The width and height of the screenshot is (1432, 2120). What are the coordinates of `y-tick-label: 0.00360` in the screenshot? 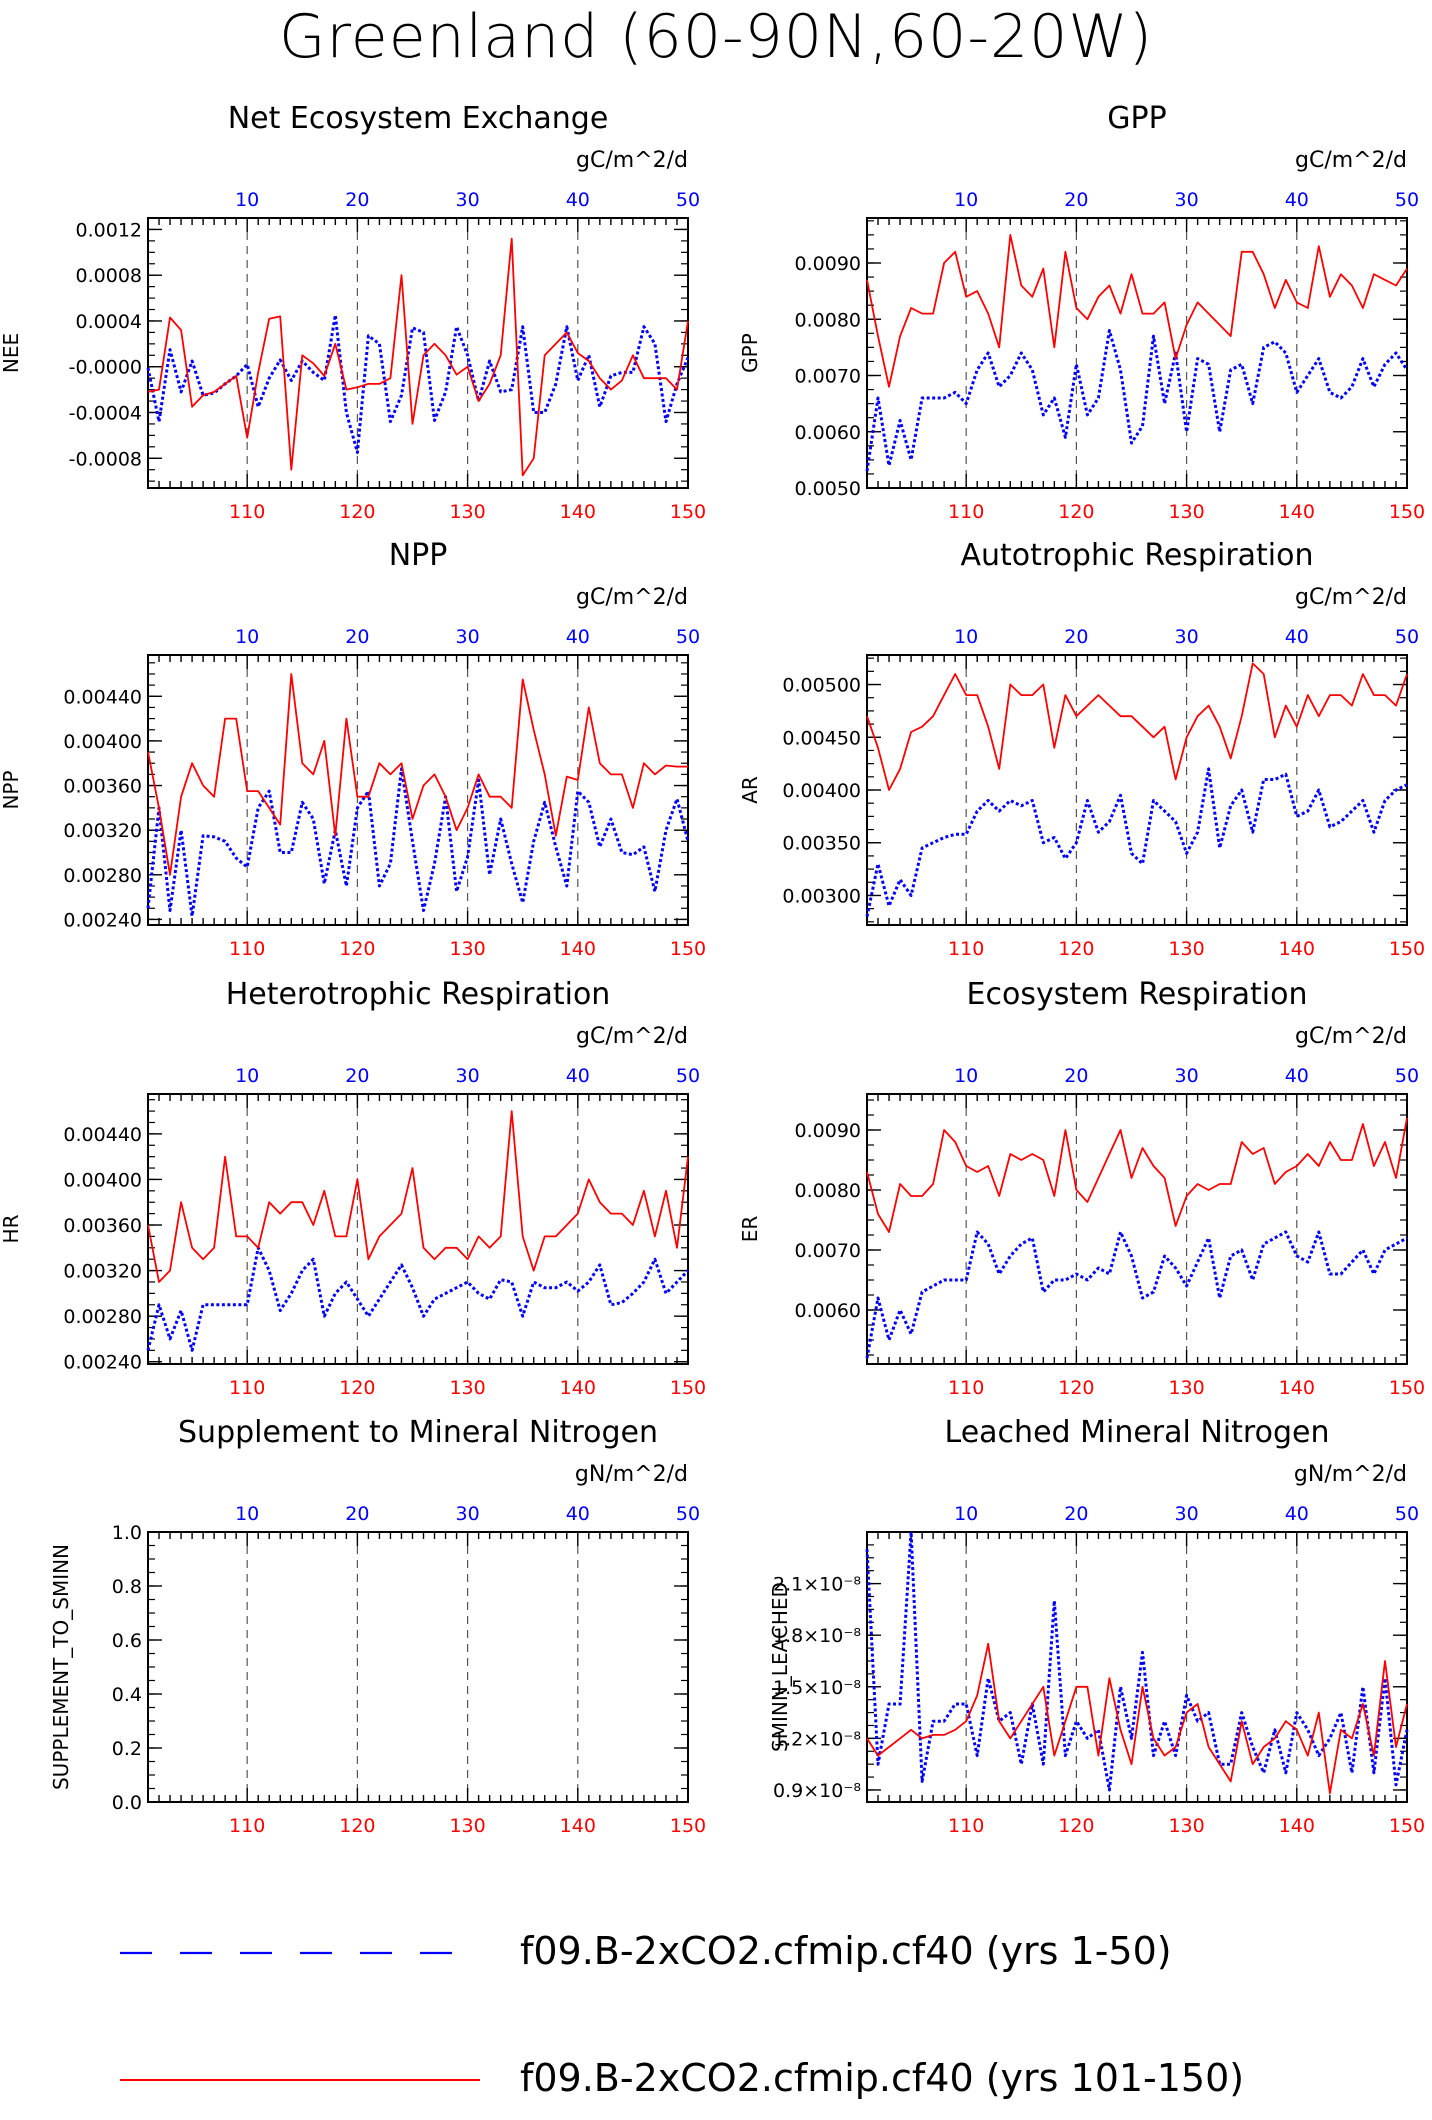 It's located at (102, 1226).